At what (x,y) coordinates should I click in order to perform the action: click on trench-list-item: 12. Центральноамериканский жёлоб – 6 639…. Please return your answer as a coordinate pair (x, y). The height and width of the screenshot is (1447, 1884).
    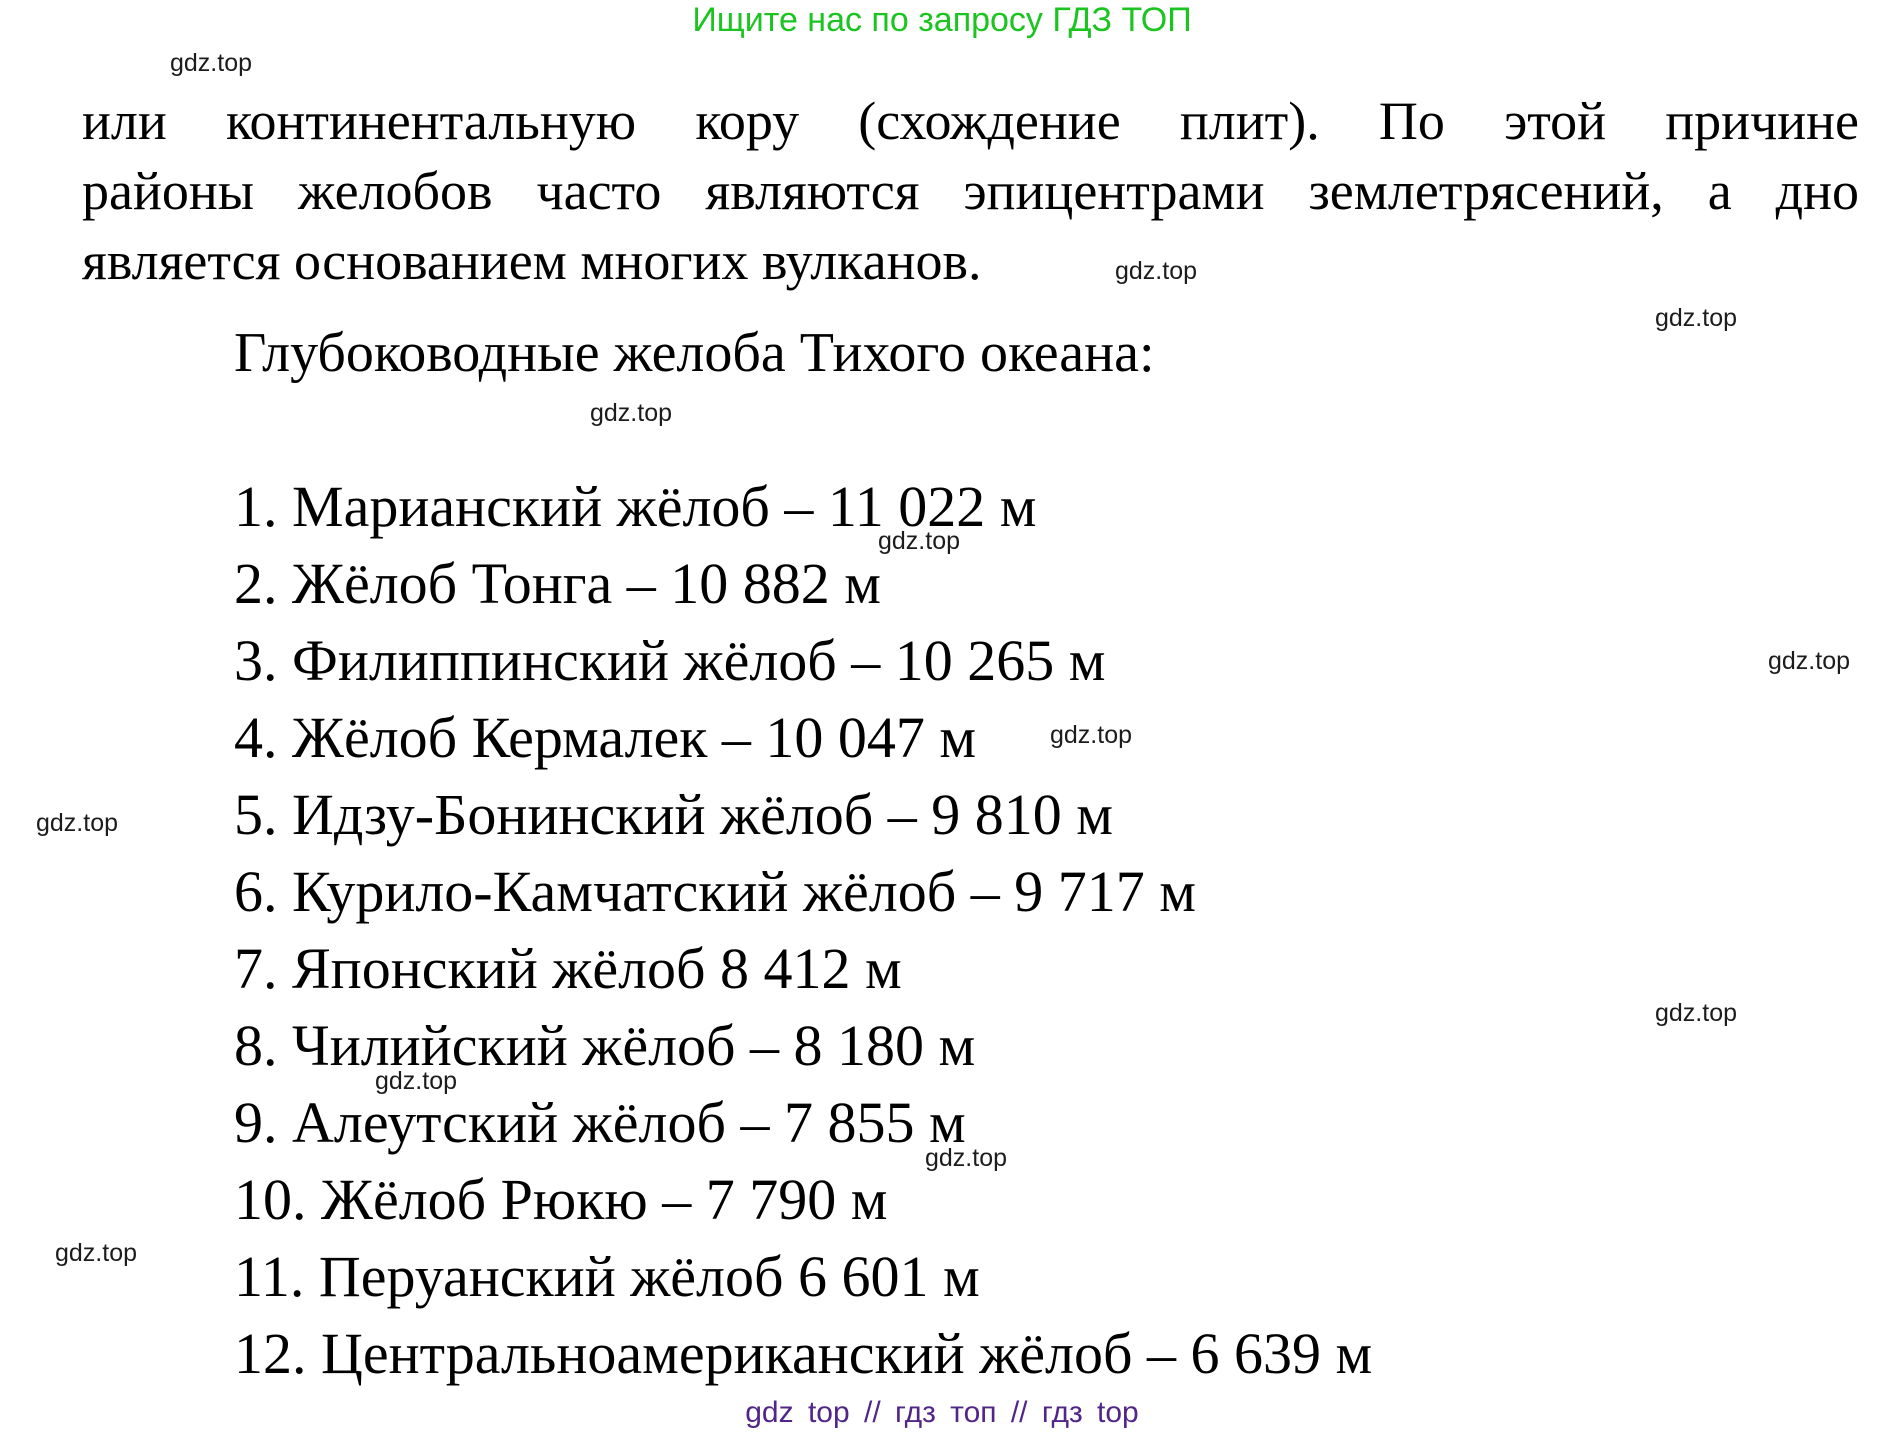
    Looking at the image, I should click on (803, 1353).